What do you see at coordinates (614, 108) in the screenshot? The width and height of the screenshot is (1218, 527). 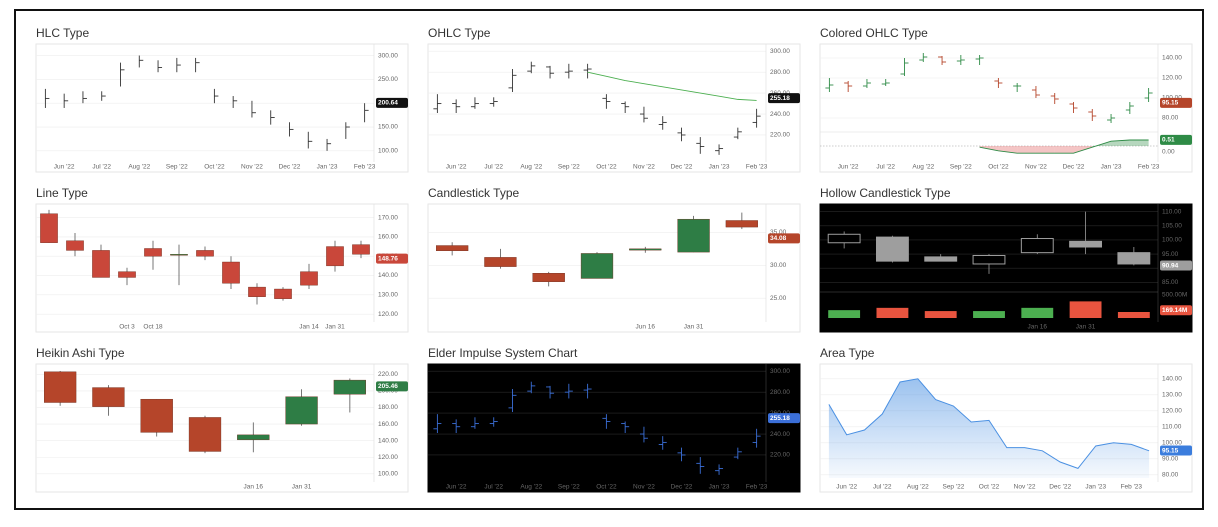 I see `plot-background` at bounding box center [614, 108].